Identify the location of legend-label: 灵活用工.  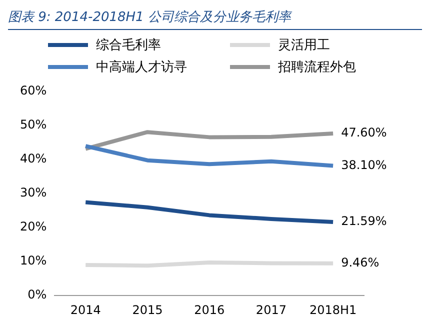
(304, 45).